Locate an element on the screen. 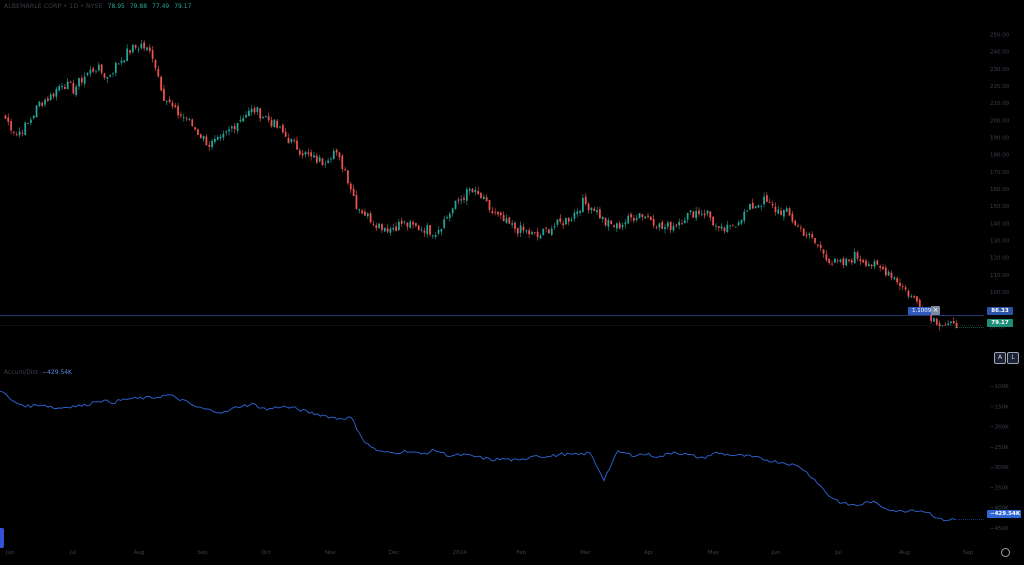  time-tick-label: Feb is located at coordinates (521, 553).